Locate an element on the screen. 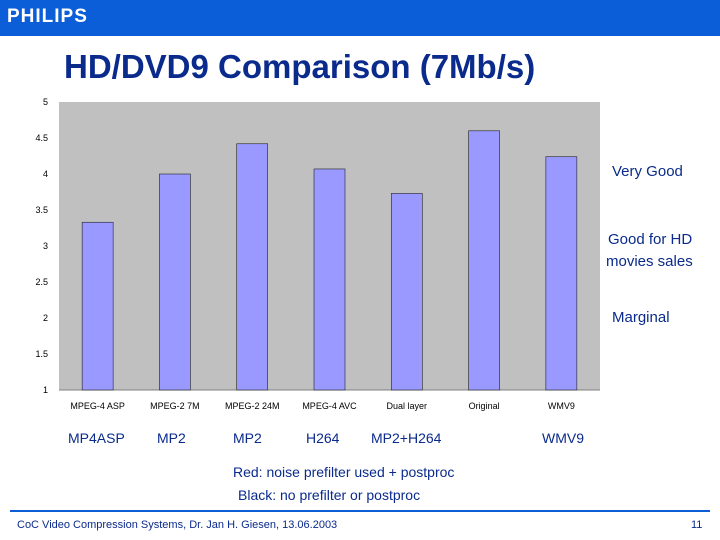 The image size is (720, 540). y-tick-label: 4.5 is located at coordinates (41, 138).